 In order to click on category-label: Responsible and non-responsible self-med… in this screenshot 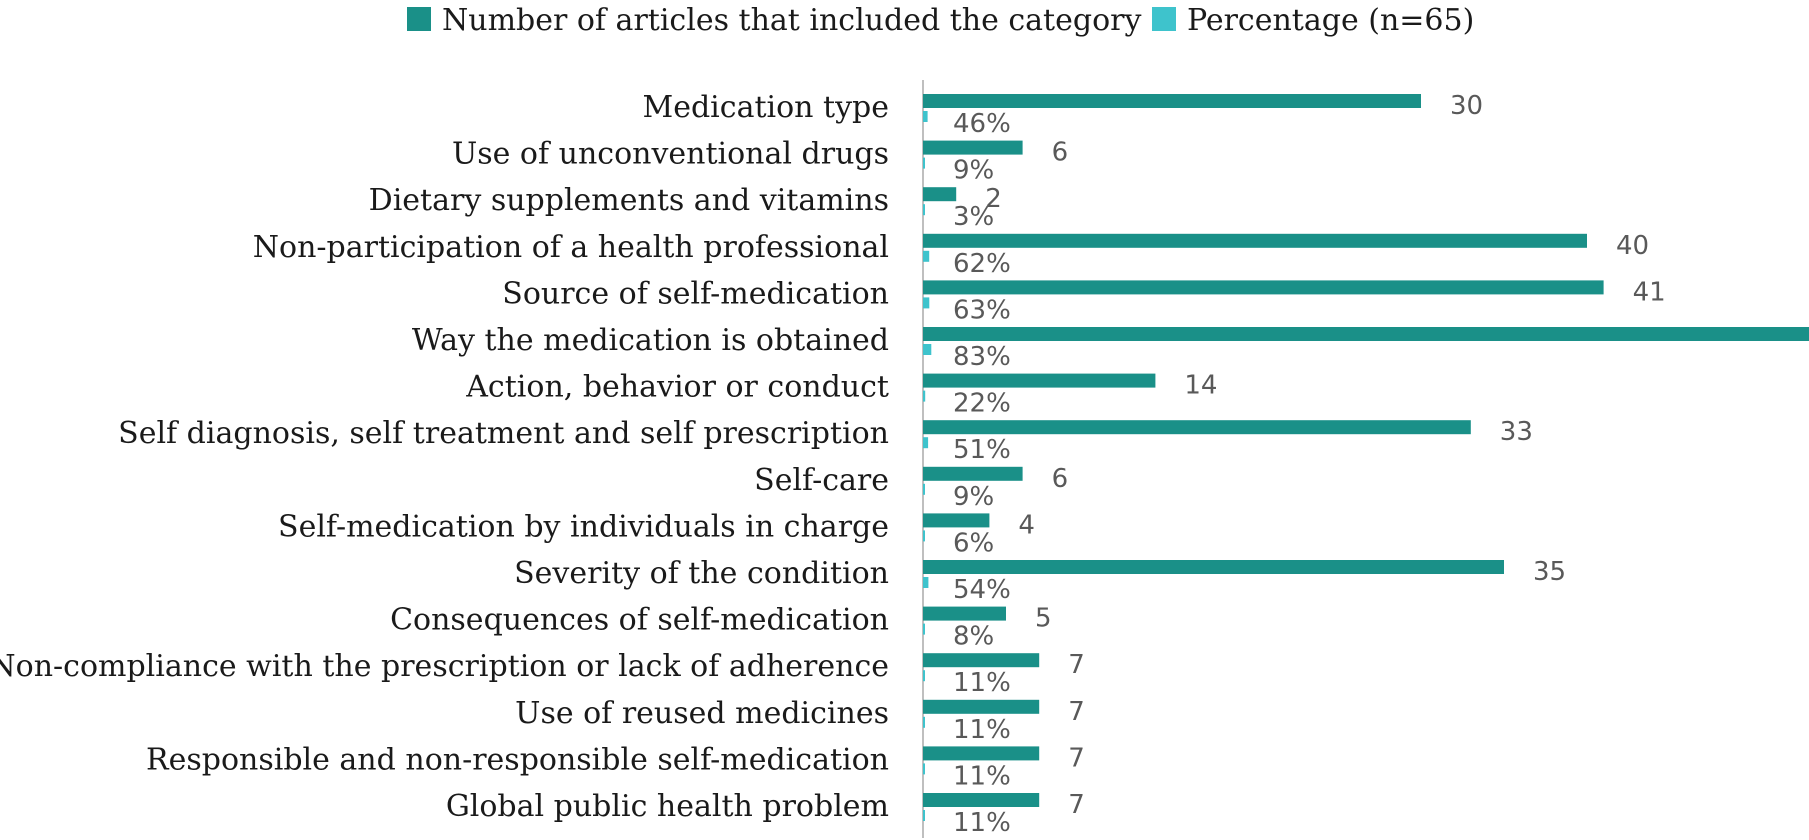, I will do `click(517, 759)`.